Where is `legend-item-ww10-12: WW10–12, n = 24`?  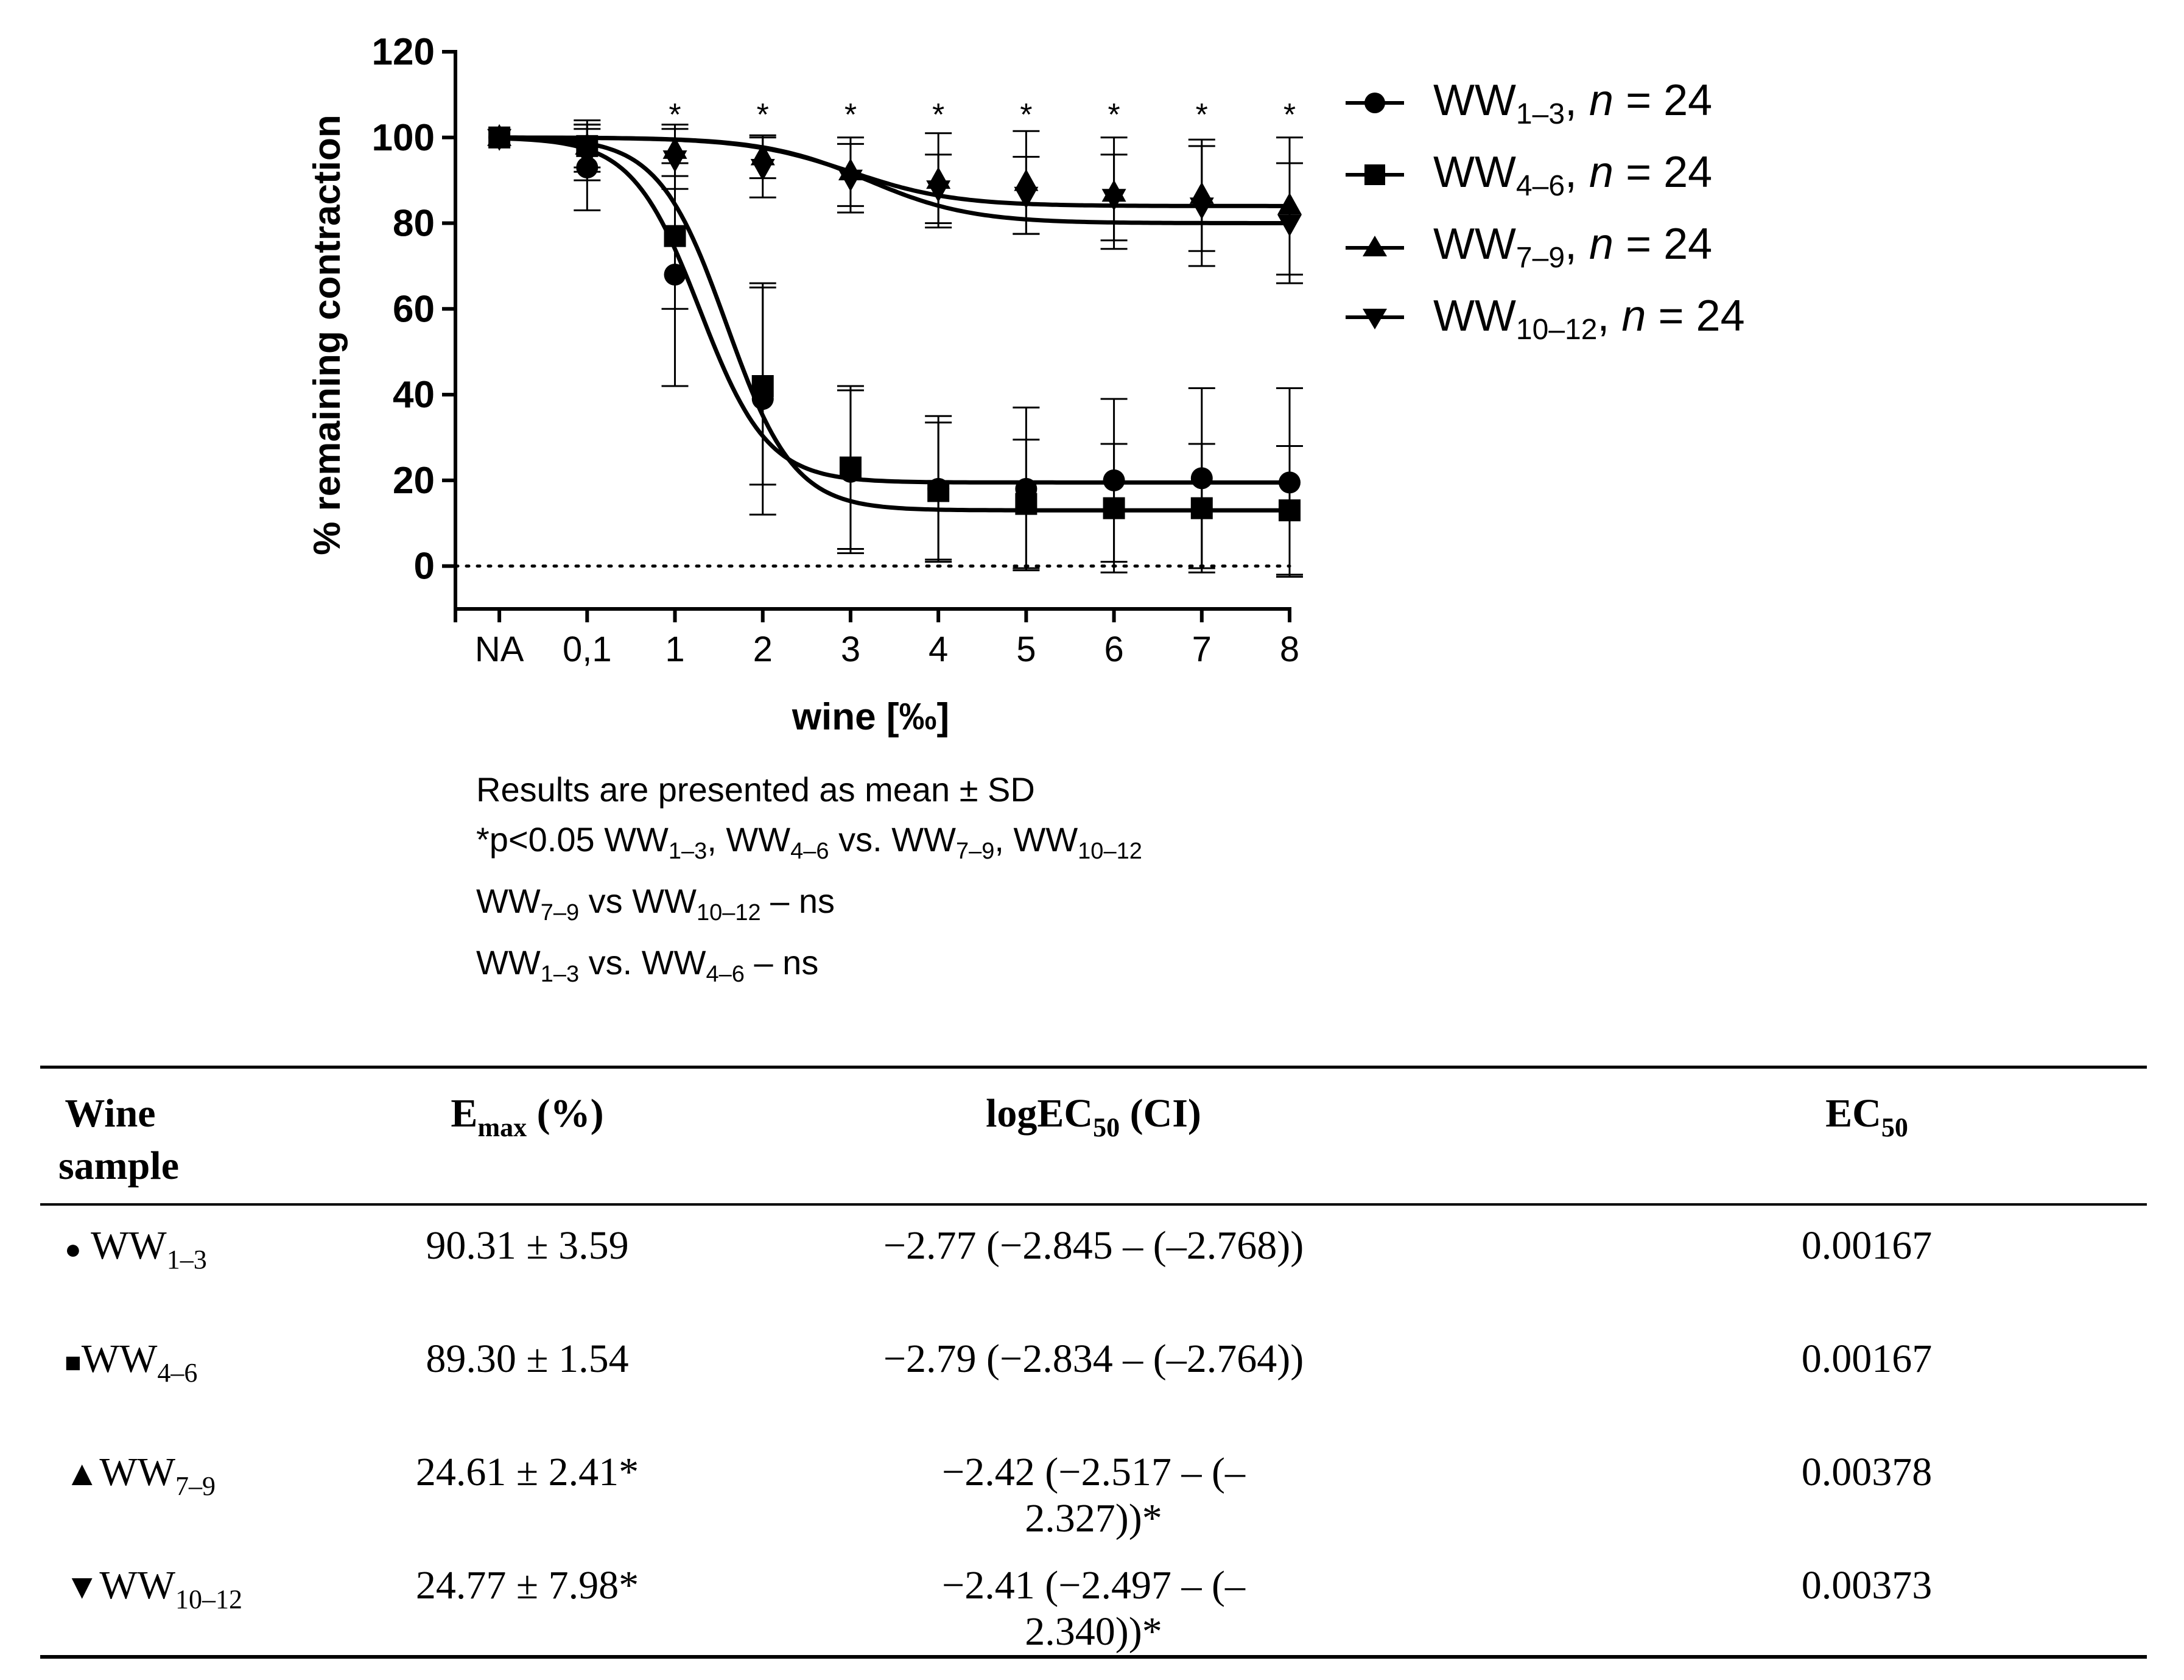 legend-item-ww10-12: WW10–12, n = 24 is located at coordinates (1545, 318).